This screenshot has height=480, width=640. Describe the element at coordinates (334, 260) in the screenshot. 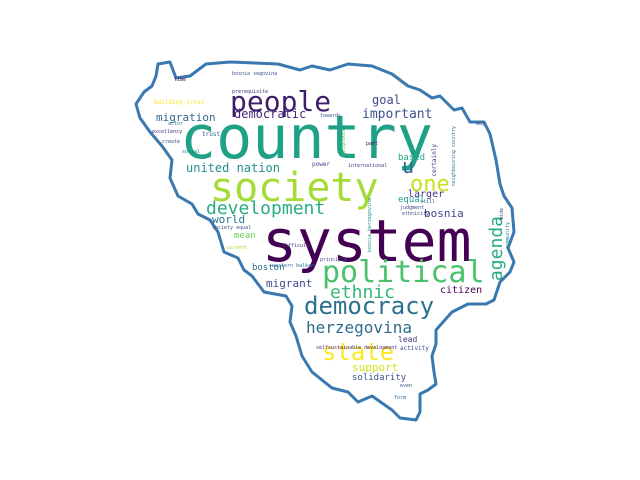

I see `word-principle: principle` at that location.